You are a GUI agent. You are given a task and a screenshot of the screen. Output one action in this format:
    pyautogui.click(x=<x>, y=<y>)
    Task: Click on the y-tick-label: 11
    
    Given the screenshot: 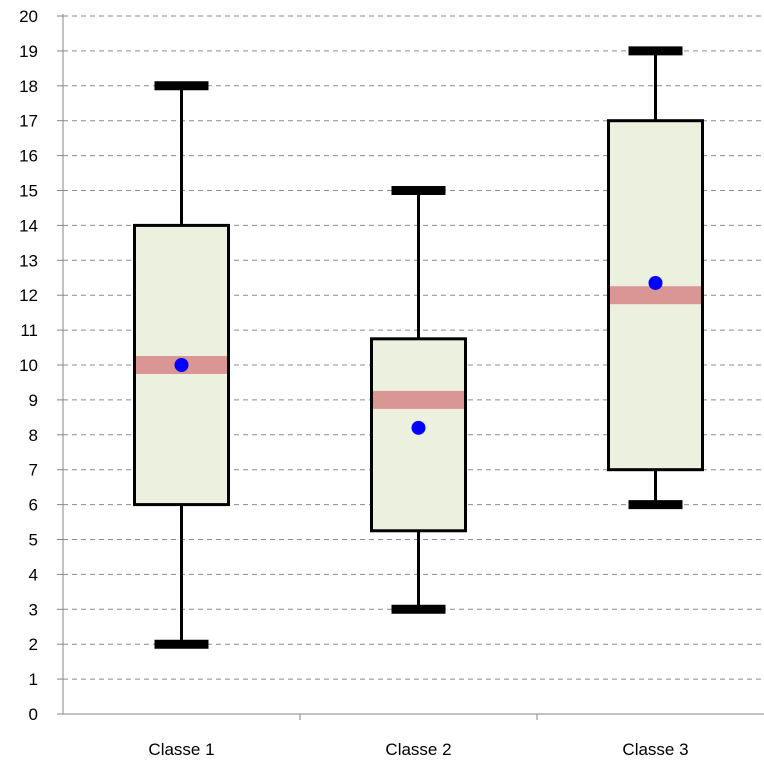 What is the action you would take?
    pyautogui.click(x=29, y=330)
    